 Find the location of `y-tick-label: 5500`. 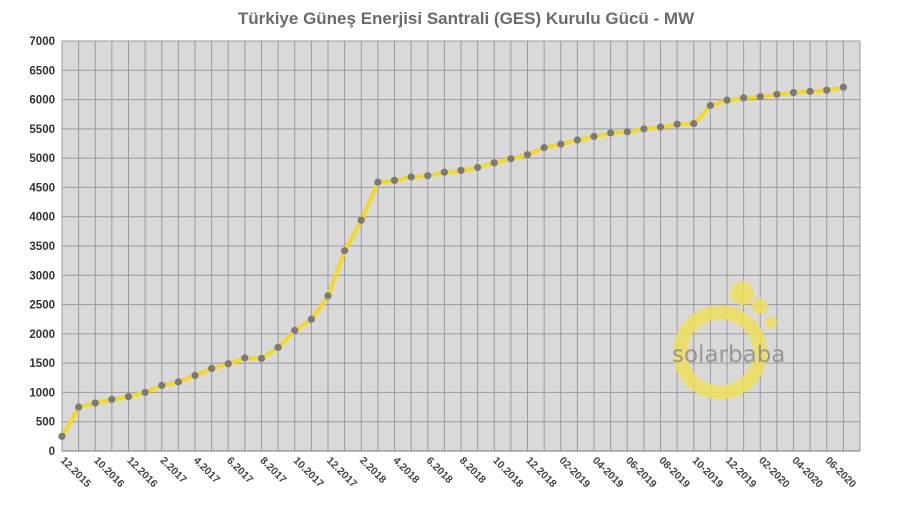

y-tick-label: 5500 is located at coordinates (42, 130).